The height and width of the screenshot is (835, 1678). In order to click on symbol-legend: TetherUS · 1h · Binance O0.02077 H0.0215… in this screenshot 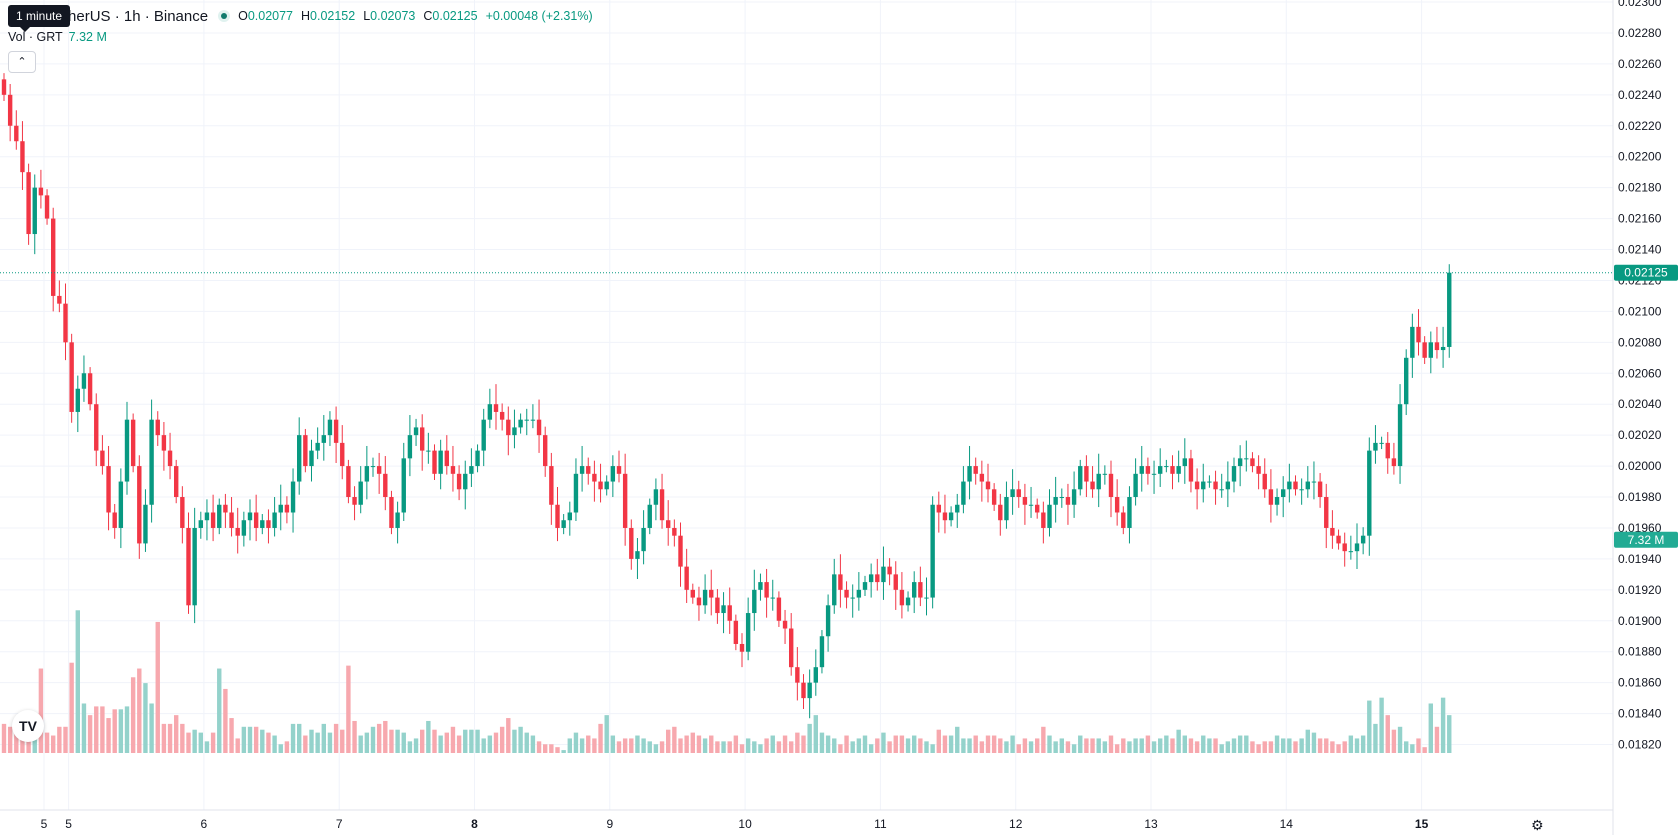, I will do `click(300, 16)`.